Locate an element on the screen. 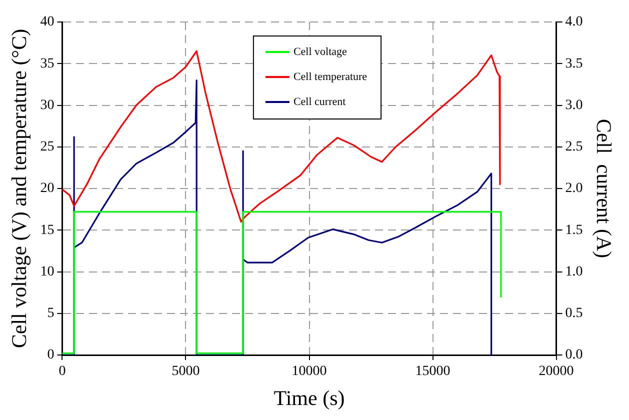 This screenshot has height=420, width=629. y2-tick-label: 2.5 is located at coordinates (574, 147).